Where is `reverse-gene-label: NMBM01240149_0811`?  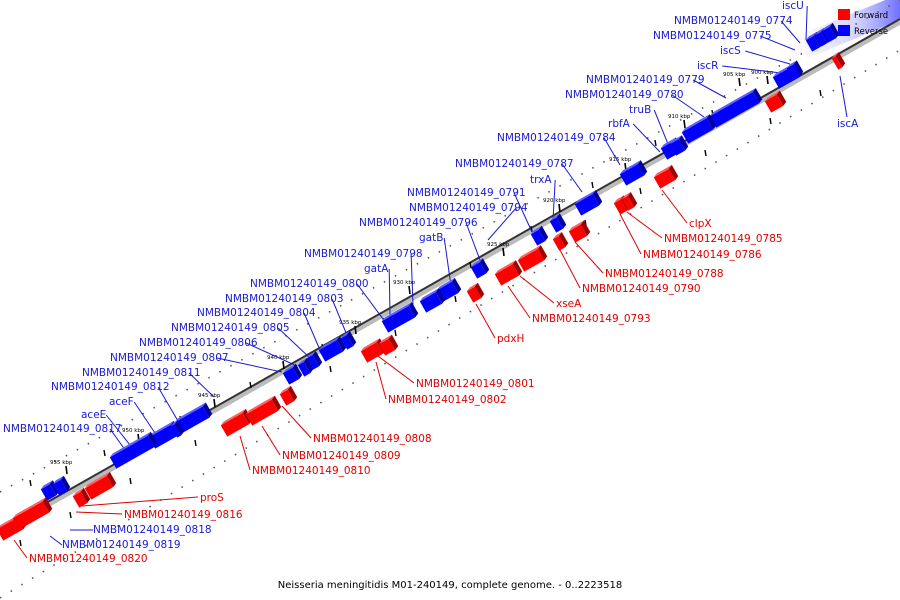 reverse-gene-label: NMBM01240149_0811 is located at coordinates (141, 373).